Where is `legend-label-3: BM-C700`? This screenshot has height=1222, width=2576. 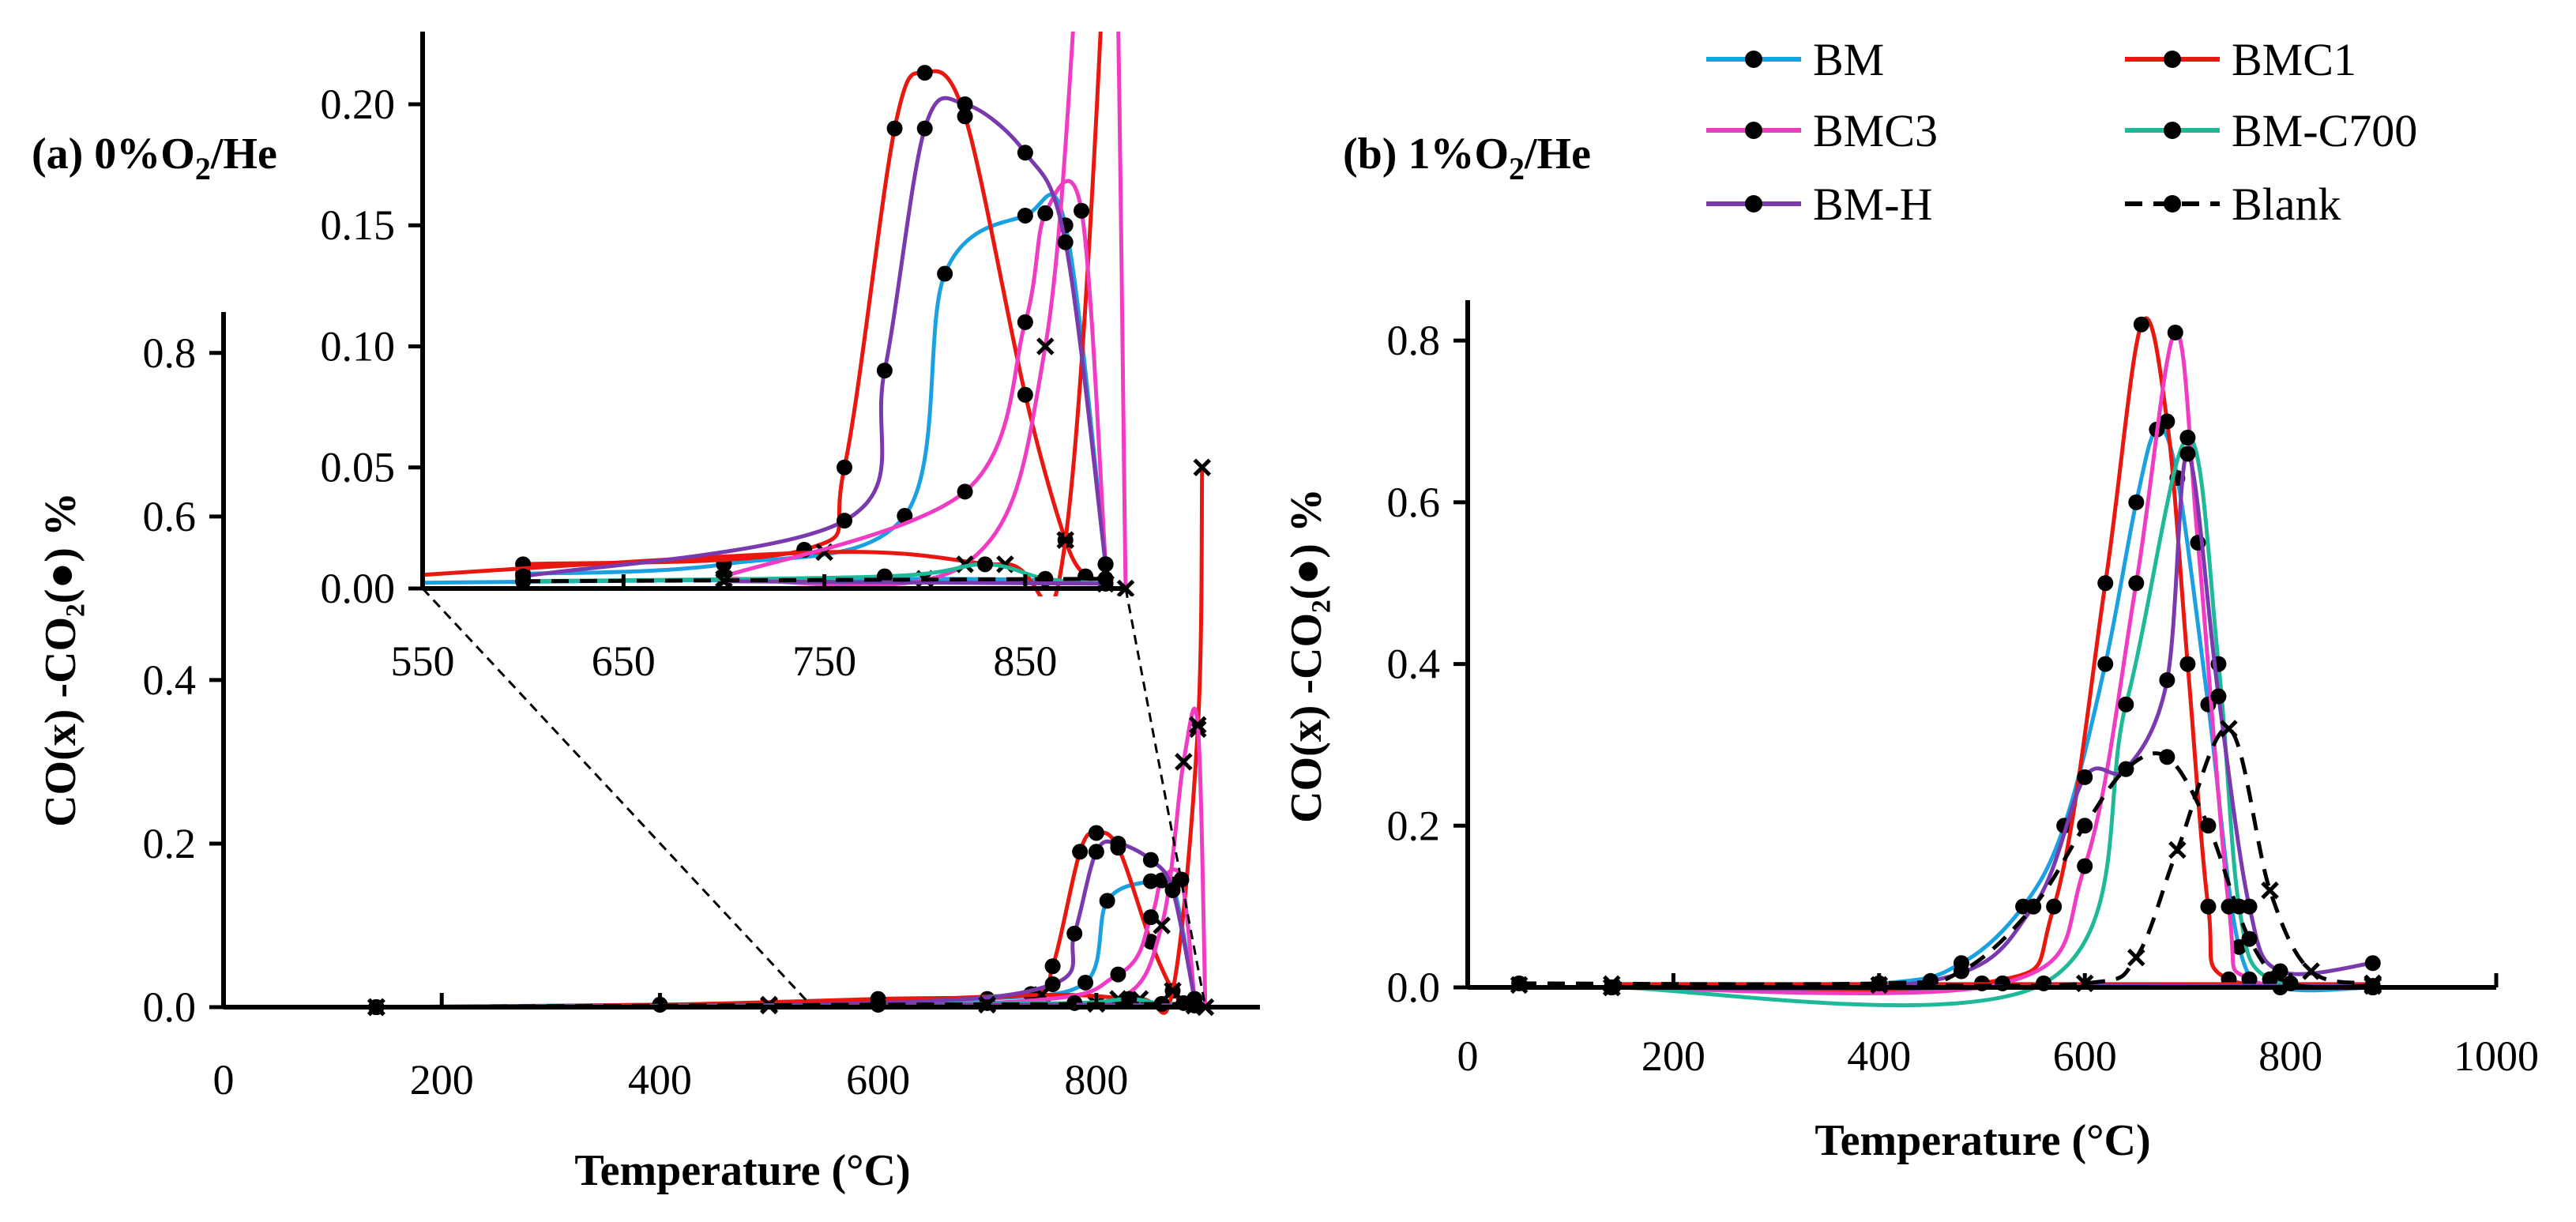 legend-label-3: BM-C700 is located at coordinates (2325, 130).